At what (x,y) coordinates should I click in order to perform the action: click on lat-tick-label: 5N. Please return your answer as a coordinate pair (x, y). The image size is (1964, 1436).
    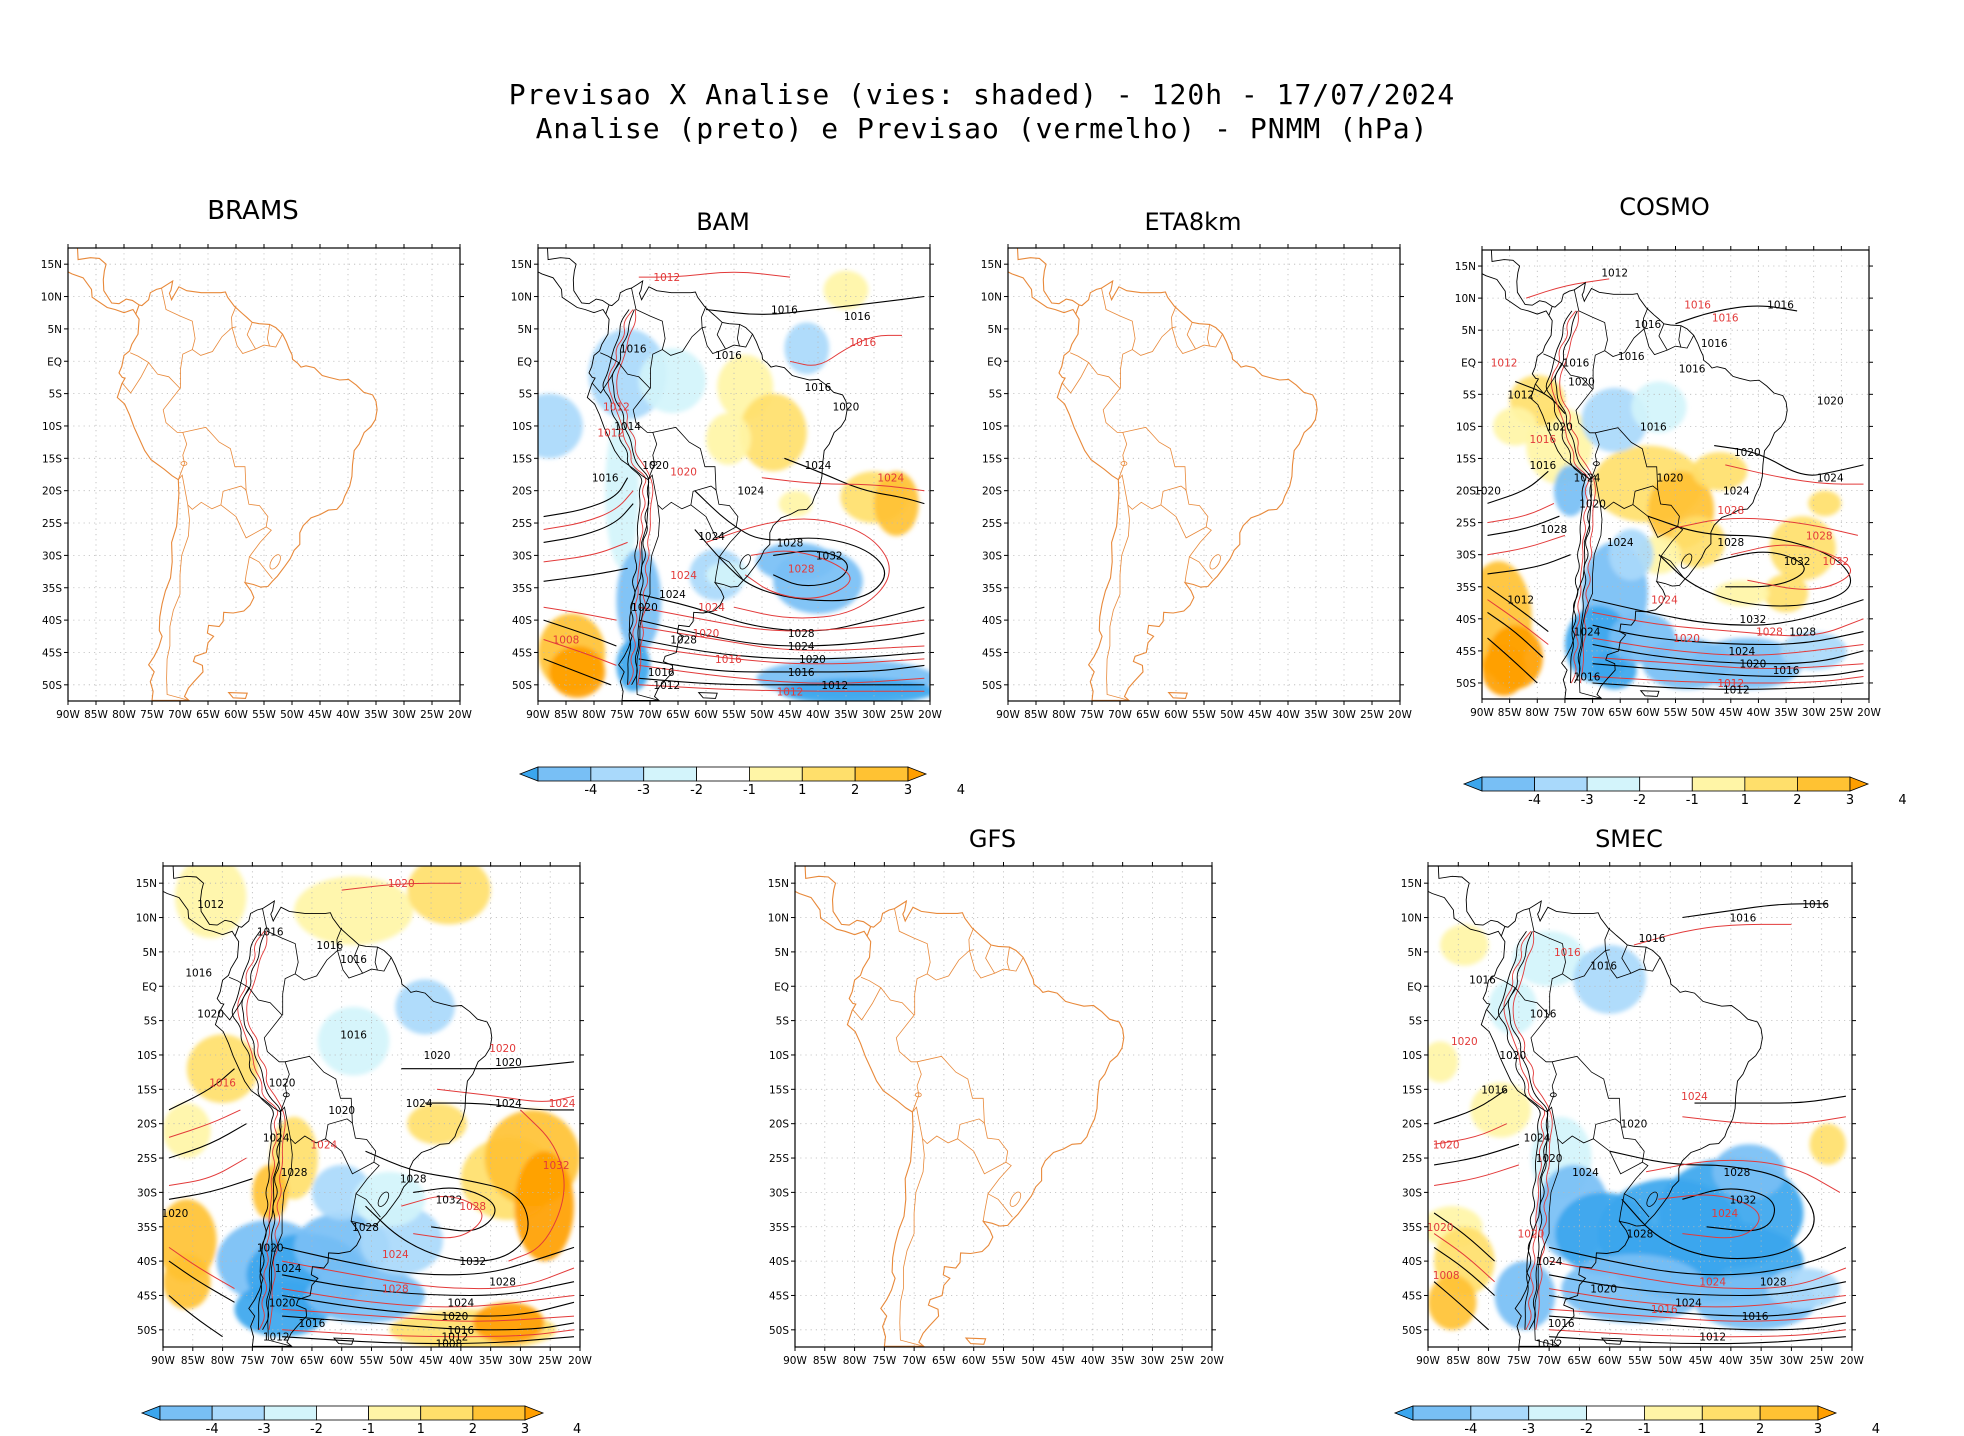
    Looking at the image, I should click on (1414, 953).